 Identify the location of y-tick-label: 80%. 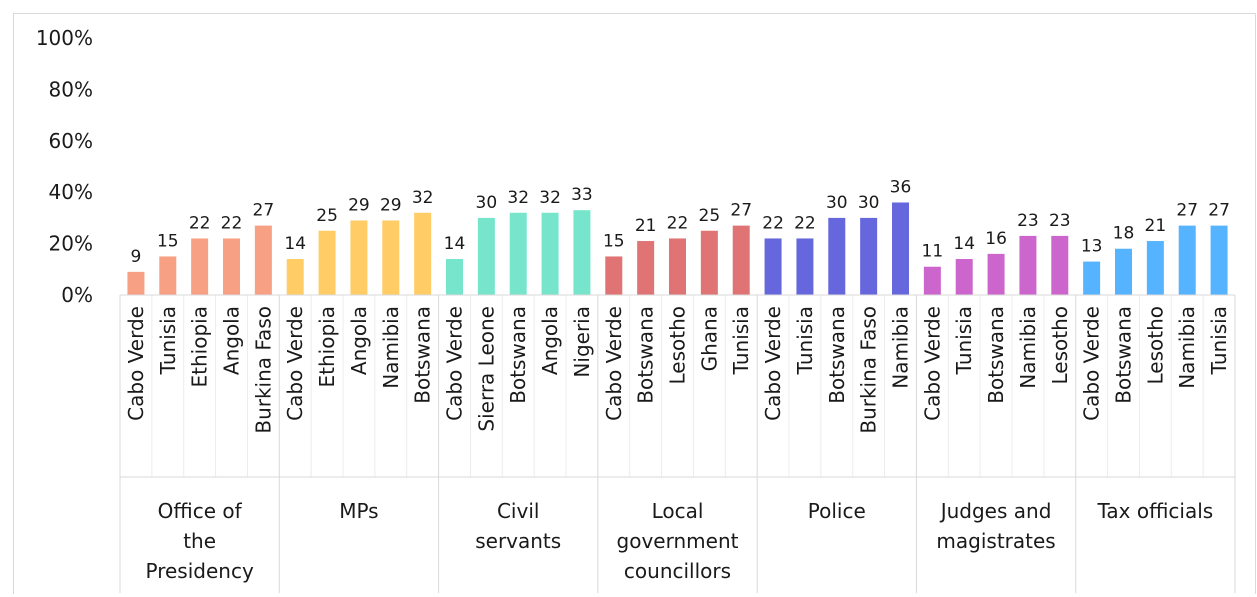
(71, 89).